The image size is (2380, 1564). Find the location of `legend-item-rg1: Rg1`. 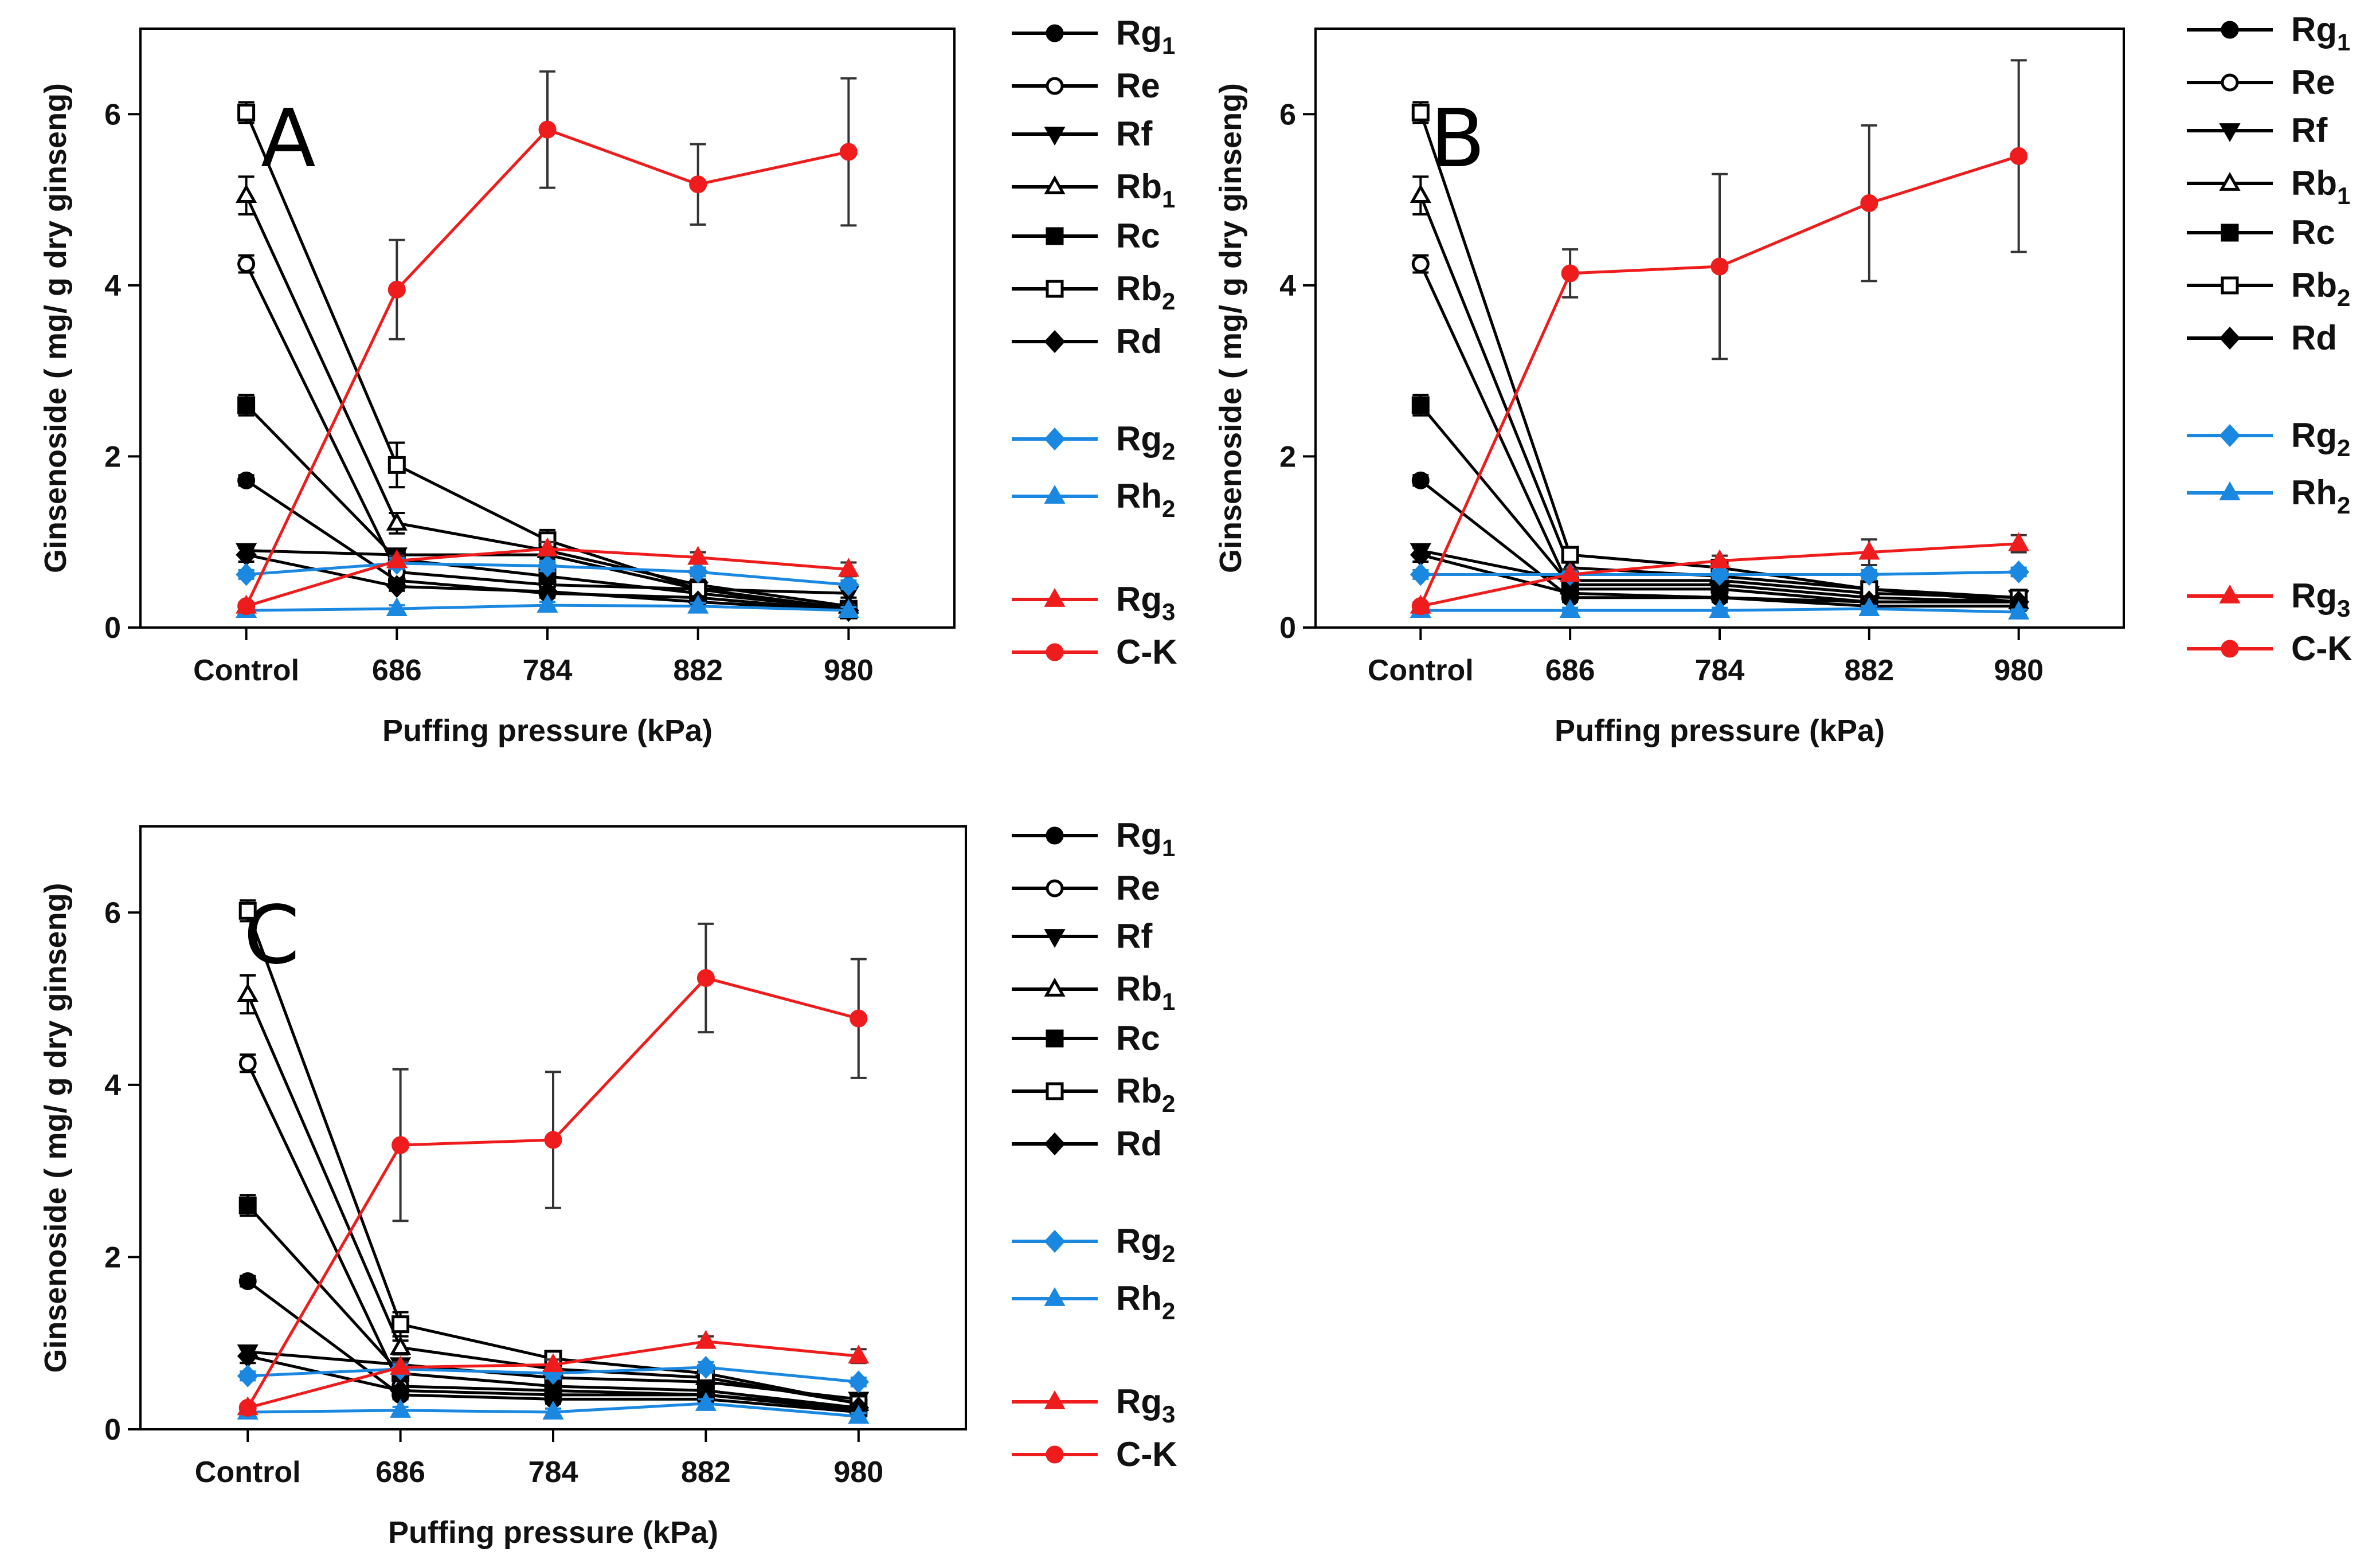

legend-item-rg1: Rg1 is located at coordinates (2268, 33).